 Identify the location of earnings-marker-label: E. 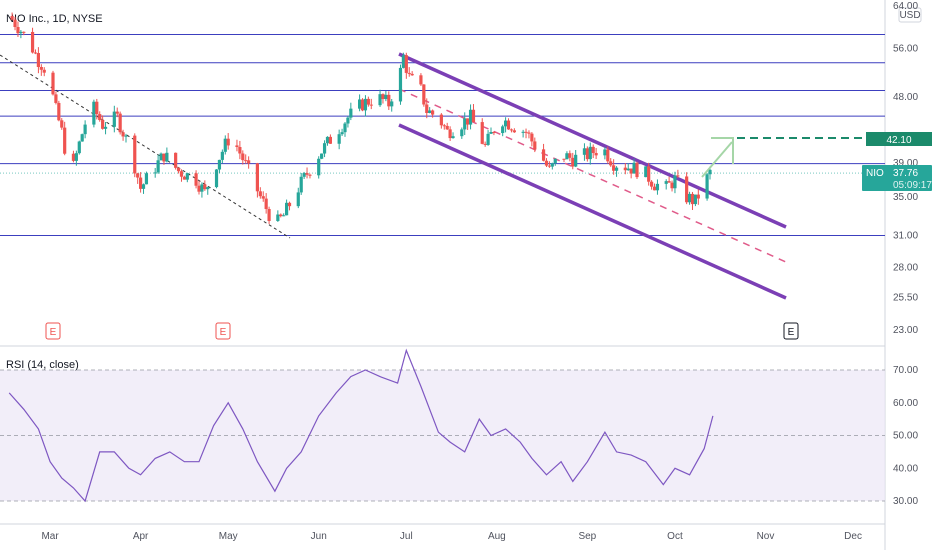
(223, 332).